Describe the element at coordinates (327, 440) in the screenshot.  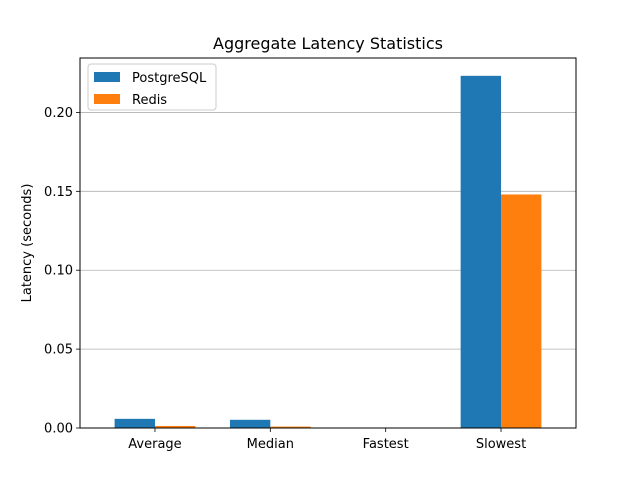
I see `x-ticks: Average Median Fastest Slowest` at that location.